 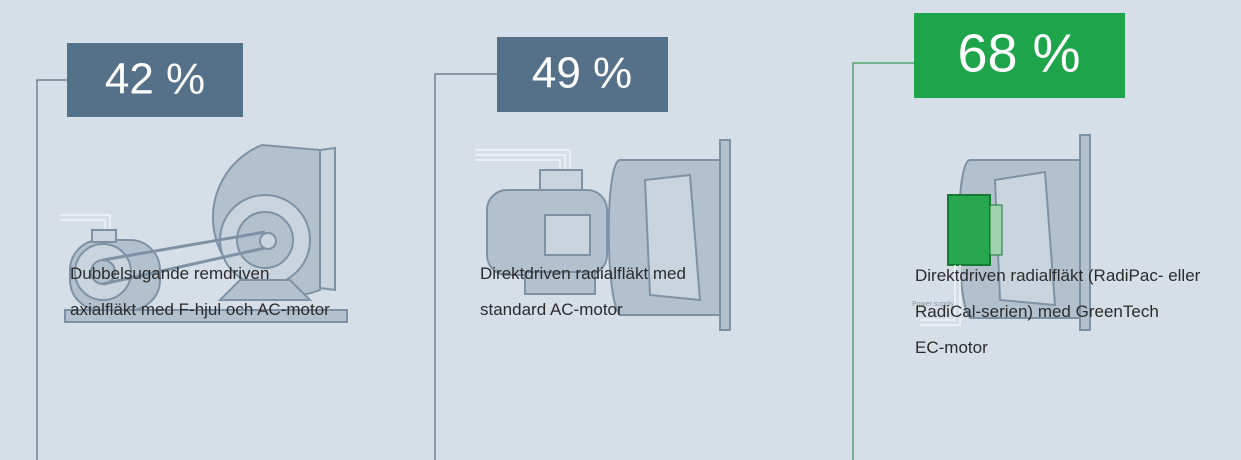 I want to click on description: axialfläkt med F-hjul och AC-motor, so click(x=200, y=309).